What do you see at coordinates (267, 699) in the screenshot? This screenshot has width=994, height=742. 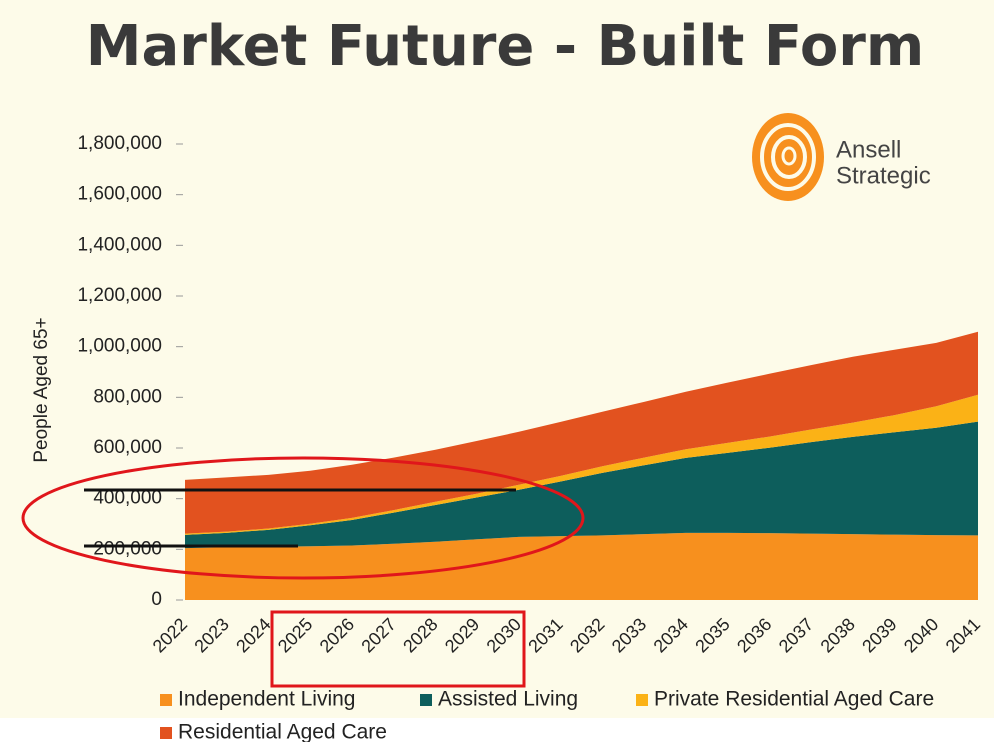 I see `legend-label: Independent Living` at bounding box center [267, 699].